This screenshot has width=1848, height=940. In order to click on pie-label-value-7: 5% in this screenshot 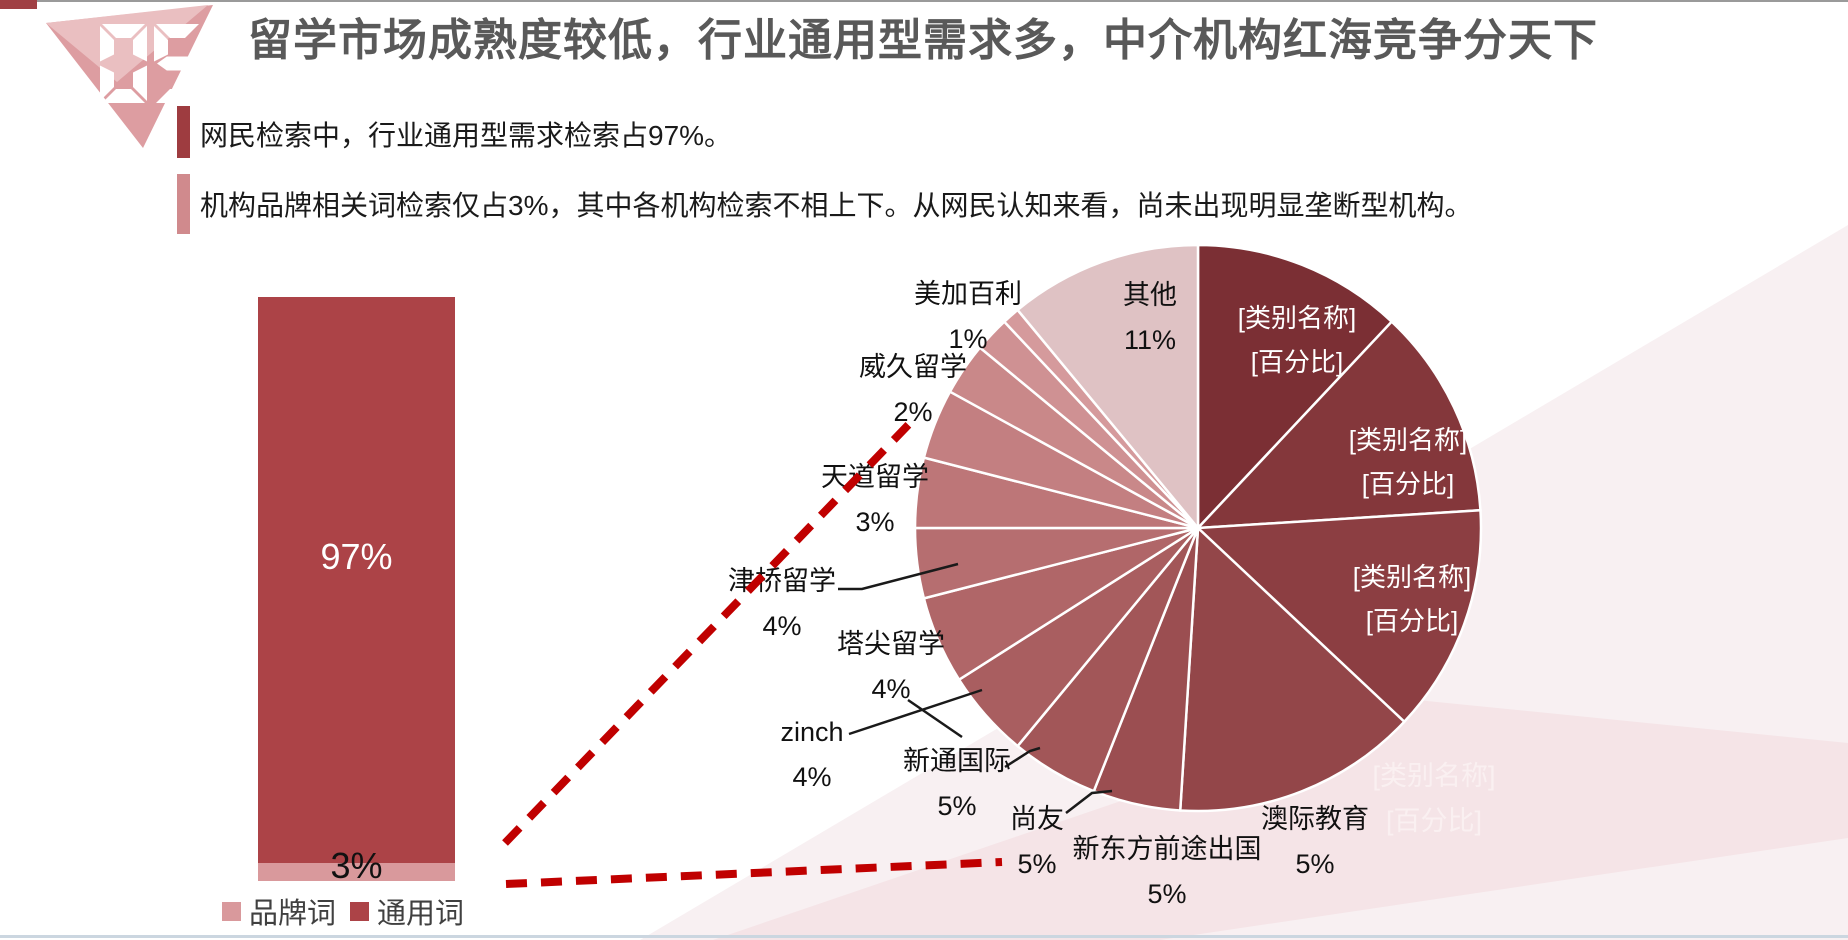, I will do `click(957, 806)`.